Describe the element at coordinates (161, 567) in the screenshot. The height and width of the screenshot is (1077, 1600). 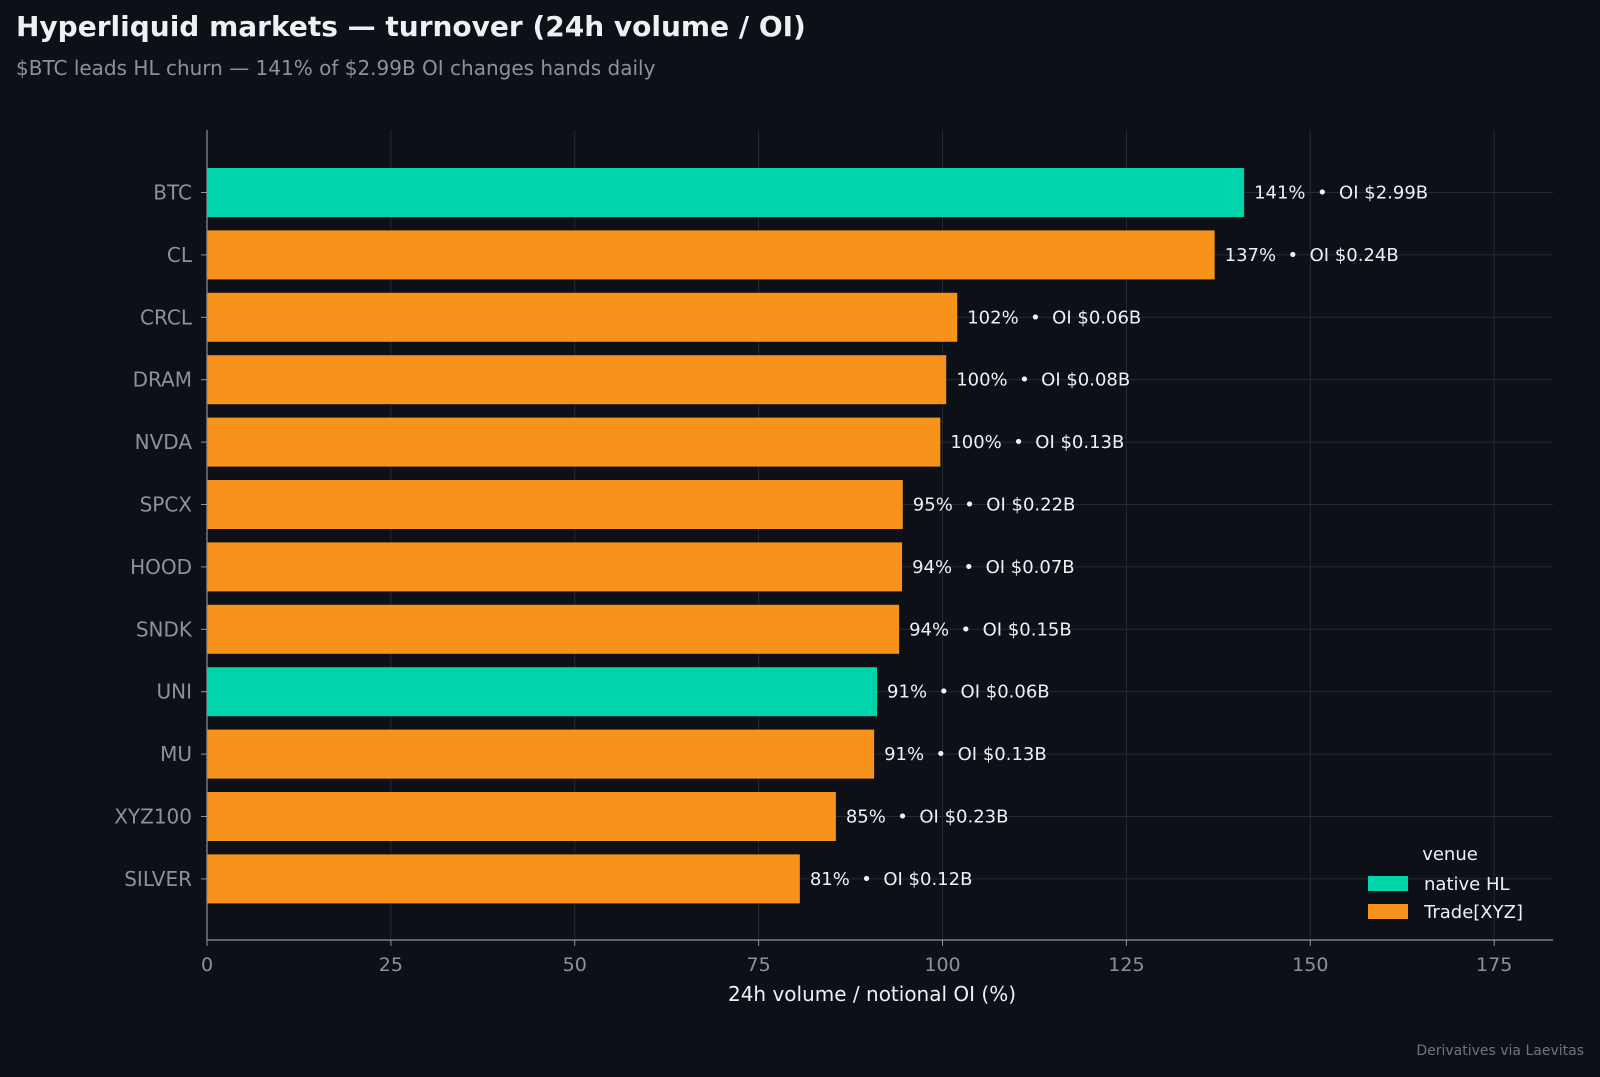
I see `category-label: HOOD` at that location.